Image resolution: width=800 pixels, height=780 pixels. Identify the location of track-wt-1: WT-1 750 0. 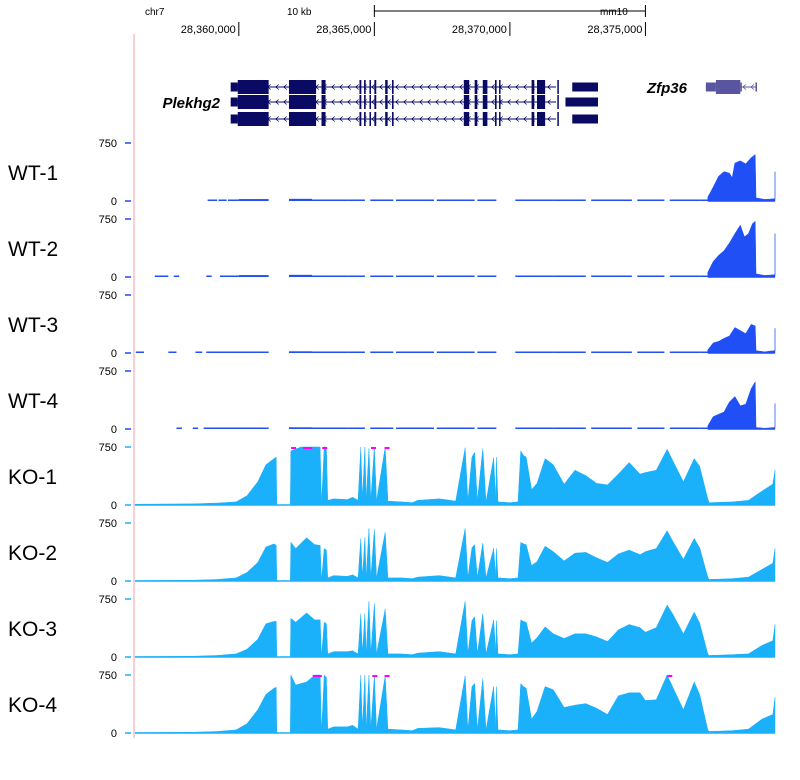
(392, 173).